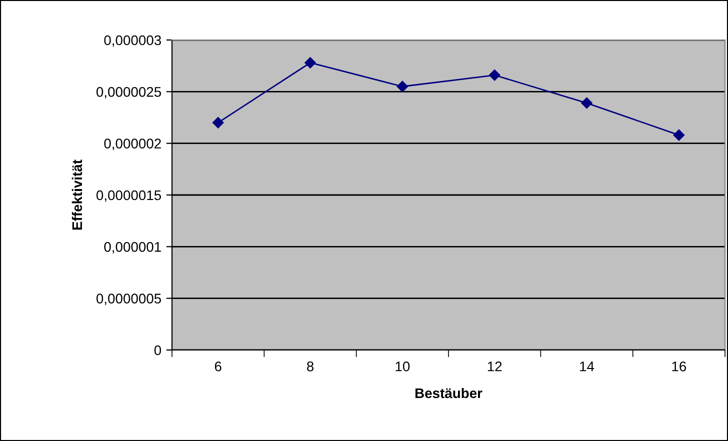 Image resolution: width=728 pixels, height=441 pixels. I want to click on x-tick-label: 16, so click(679, 366).